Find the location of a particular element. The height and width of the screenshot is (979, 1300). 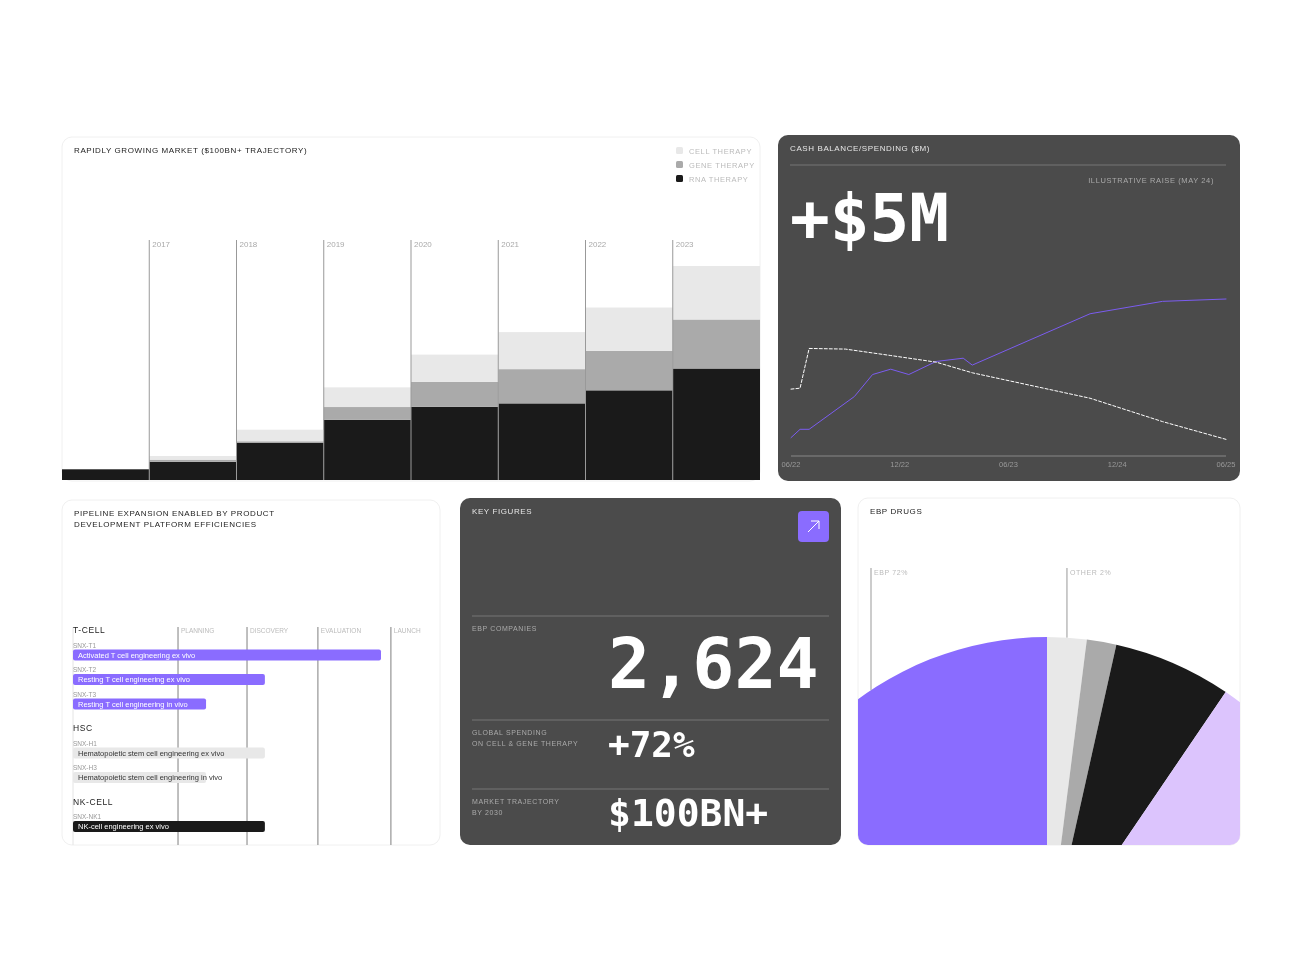

x-tick-label: 2017 is located at coordinates (161, 244).